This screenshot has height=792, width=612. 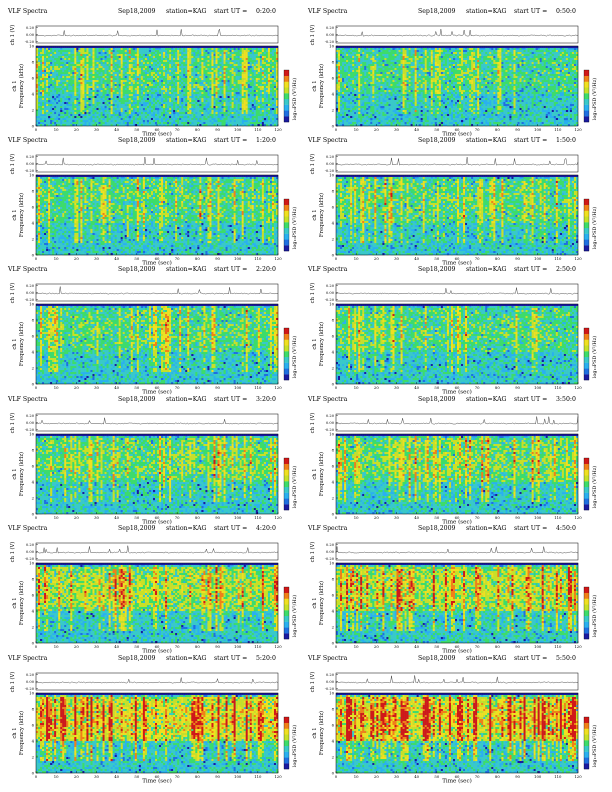 What do you see at coordinates (266, 528) in the screenshot?
I see `panel-start-ut: 4:20:0` at bounding box center [266, 528].